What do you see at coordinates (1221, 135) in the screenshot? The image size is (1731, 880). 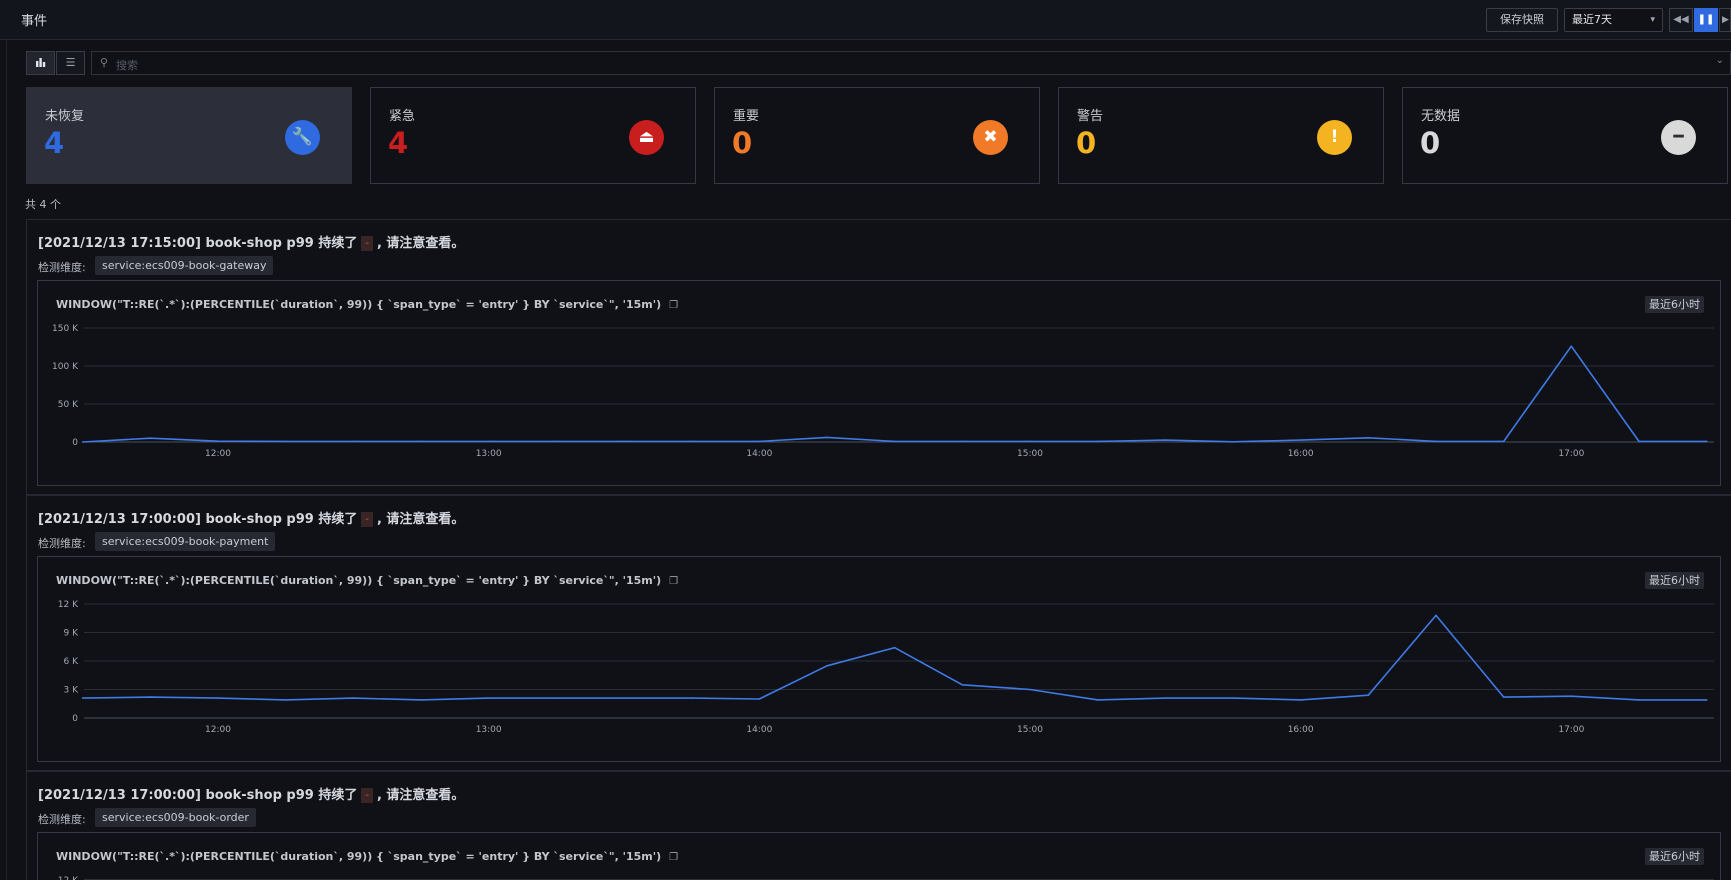 I see `stat-card-3: 警告 0!` at bounding box center [1221, 135].